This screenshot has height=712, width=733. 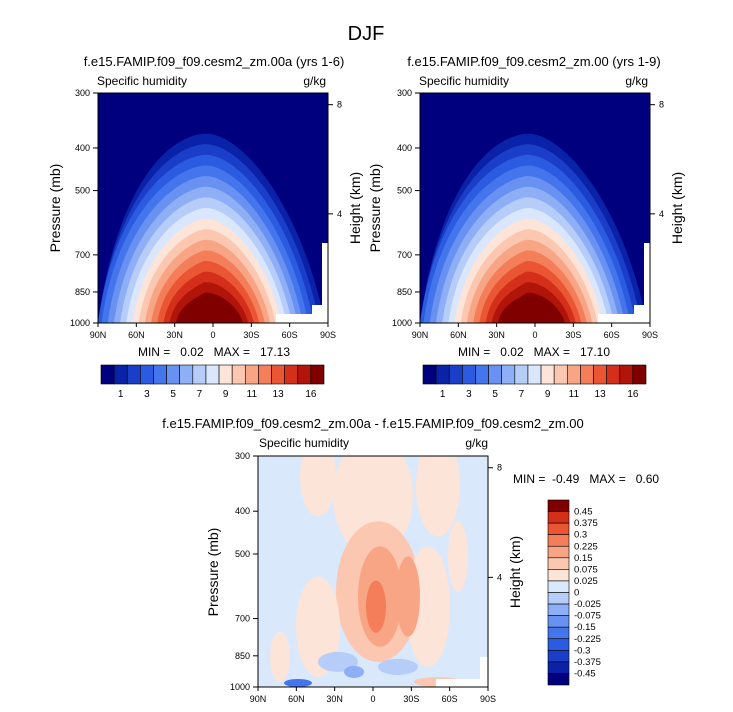 What do you see at coordinates (82, 292) in the screenshot?
I see `panel-1-ytick-label: 850` at bounding box center [82, 292].